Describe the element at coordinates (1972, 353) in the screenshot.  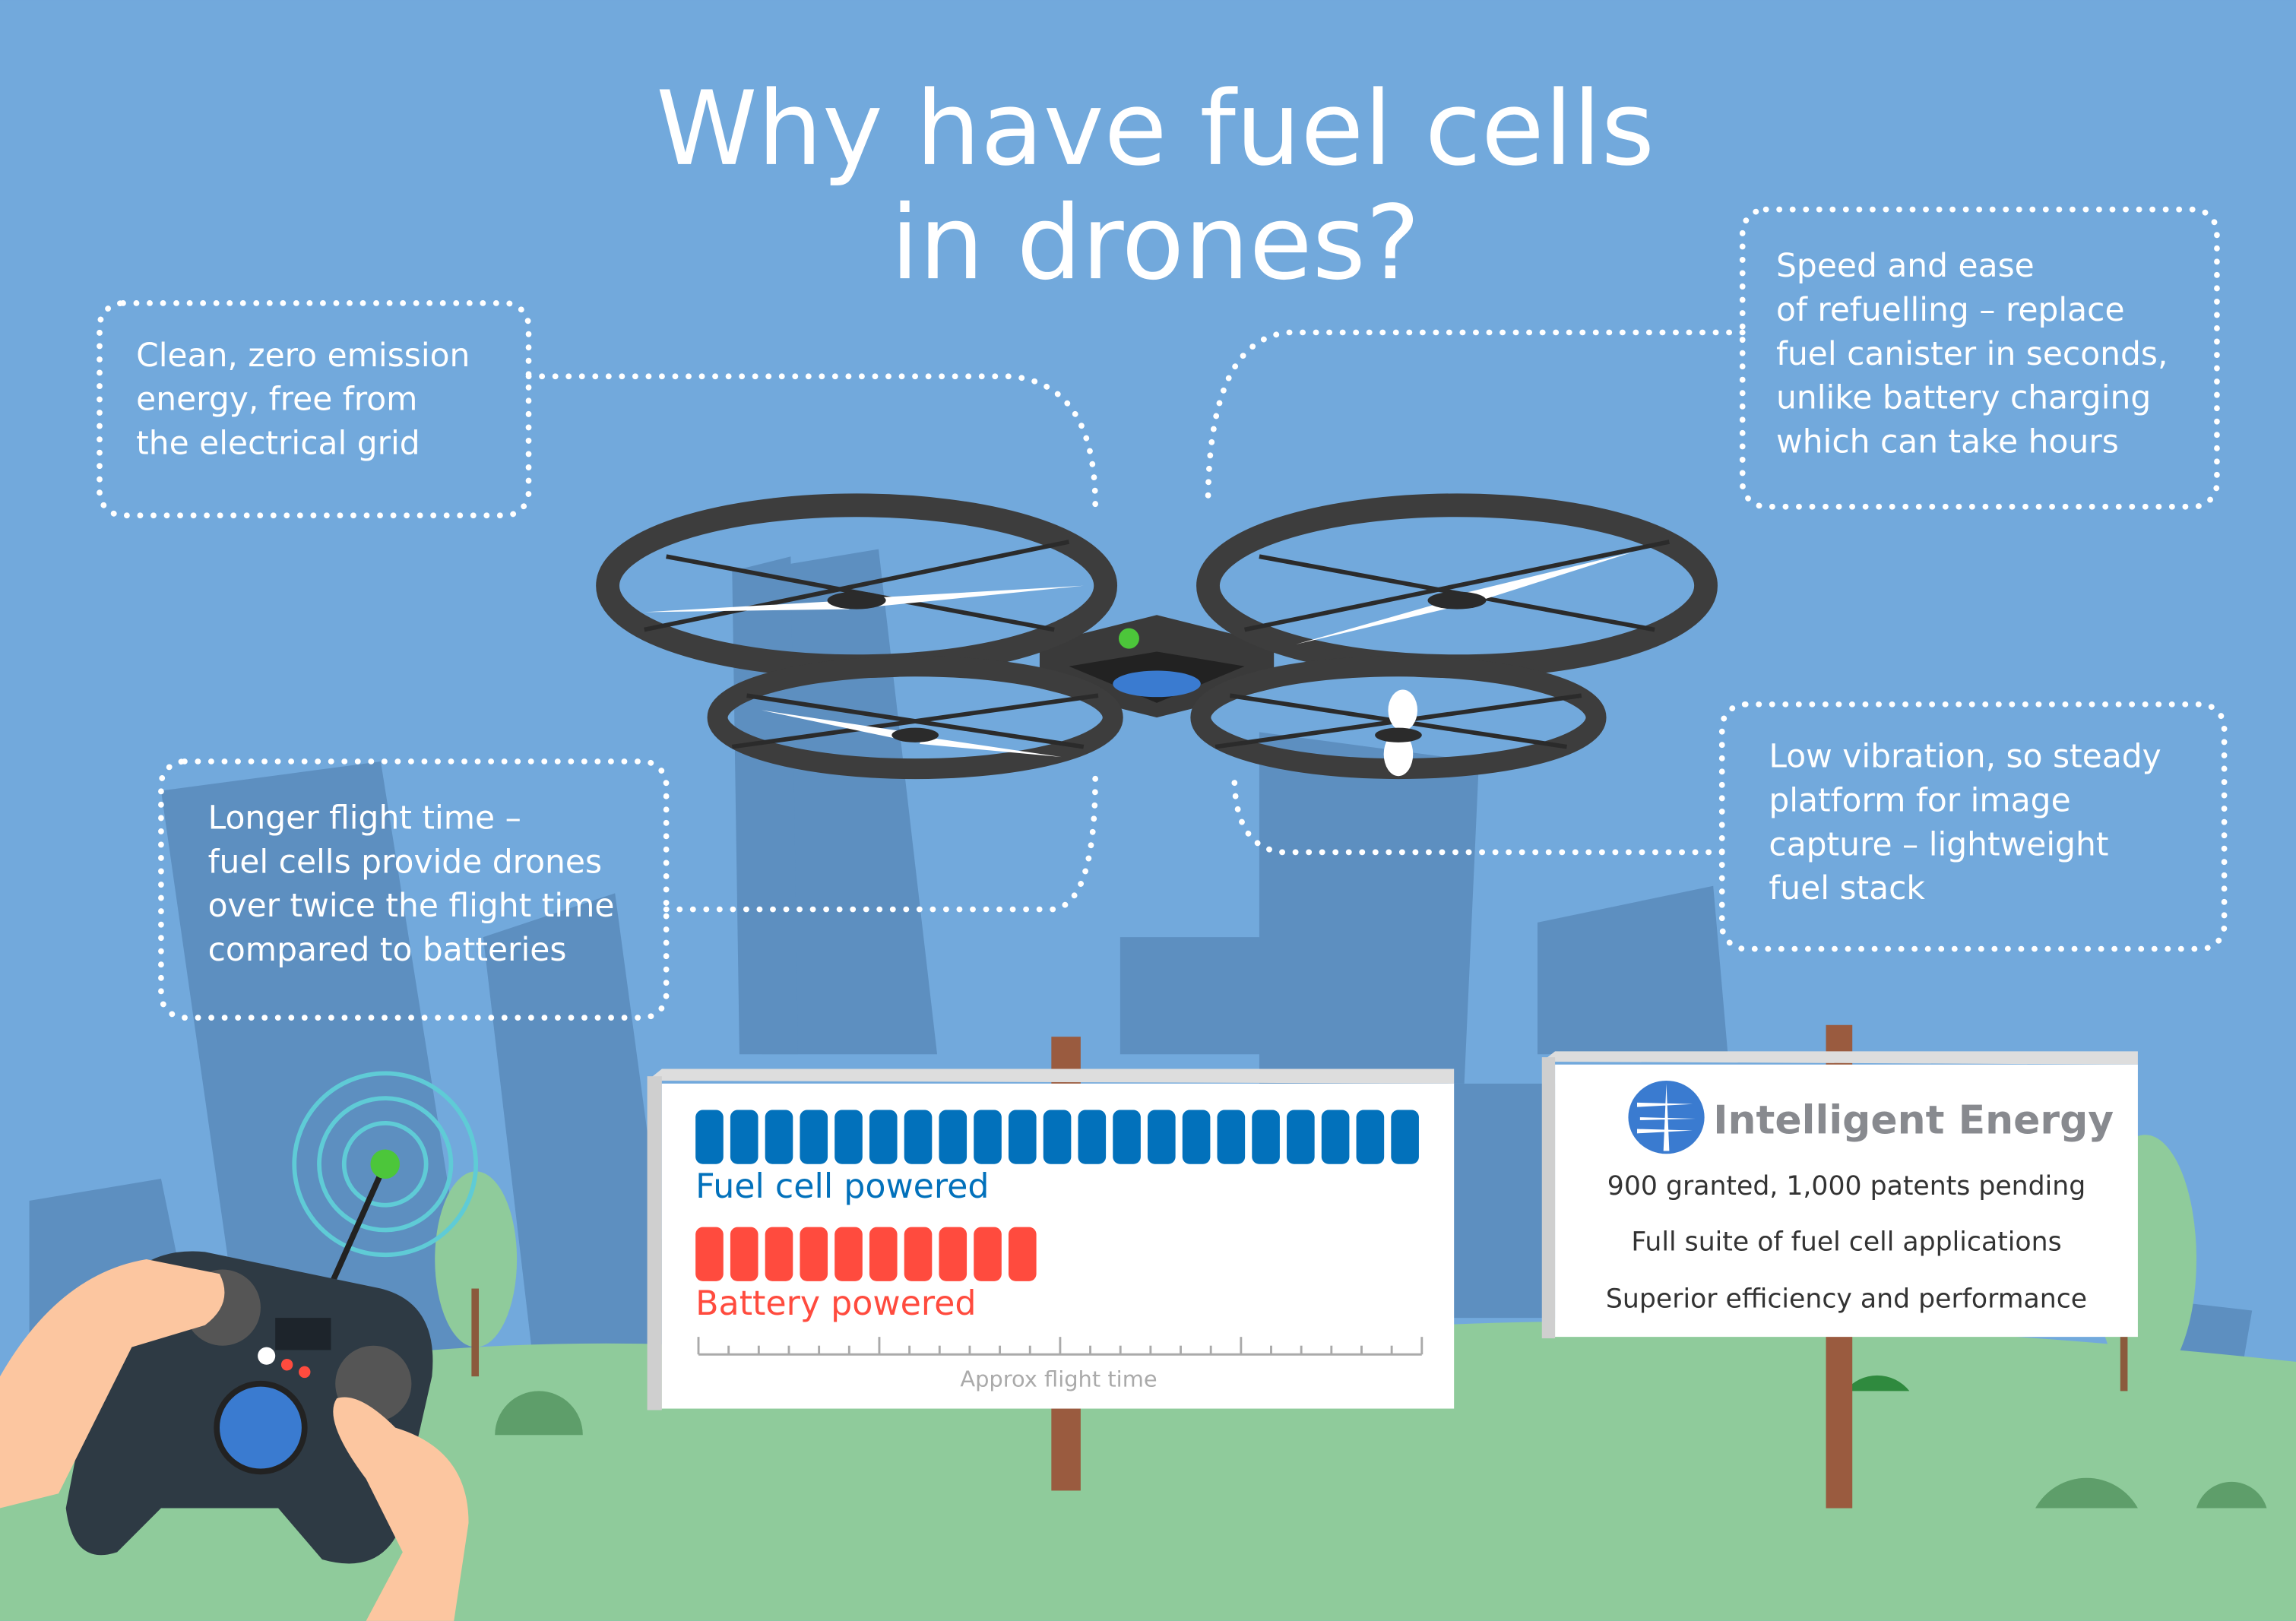
I see `callout-text: fuel canister in seconds,` at that location.